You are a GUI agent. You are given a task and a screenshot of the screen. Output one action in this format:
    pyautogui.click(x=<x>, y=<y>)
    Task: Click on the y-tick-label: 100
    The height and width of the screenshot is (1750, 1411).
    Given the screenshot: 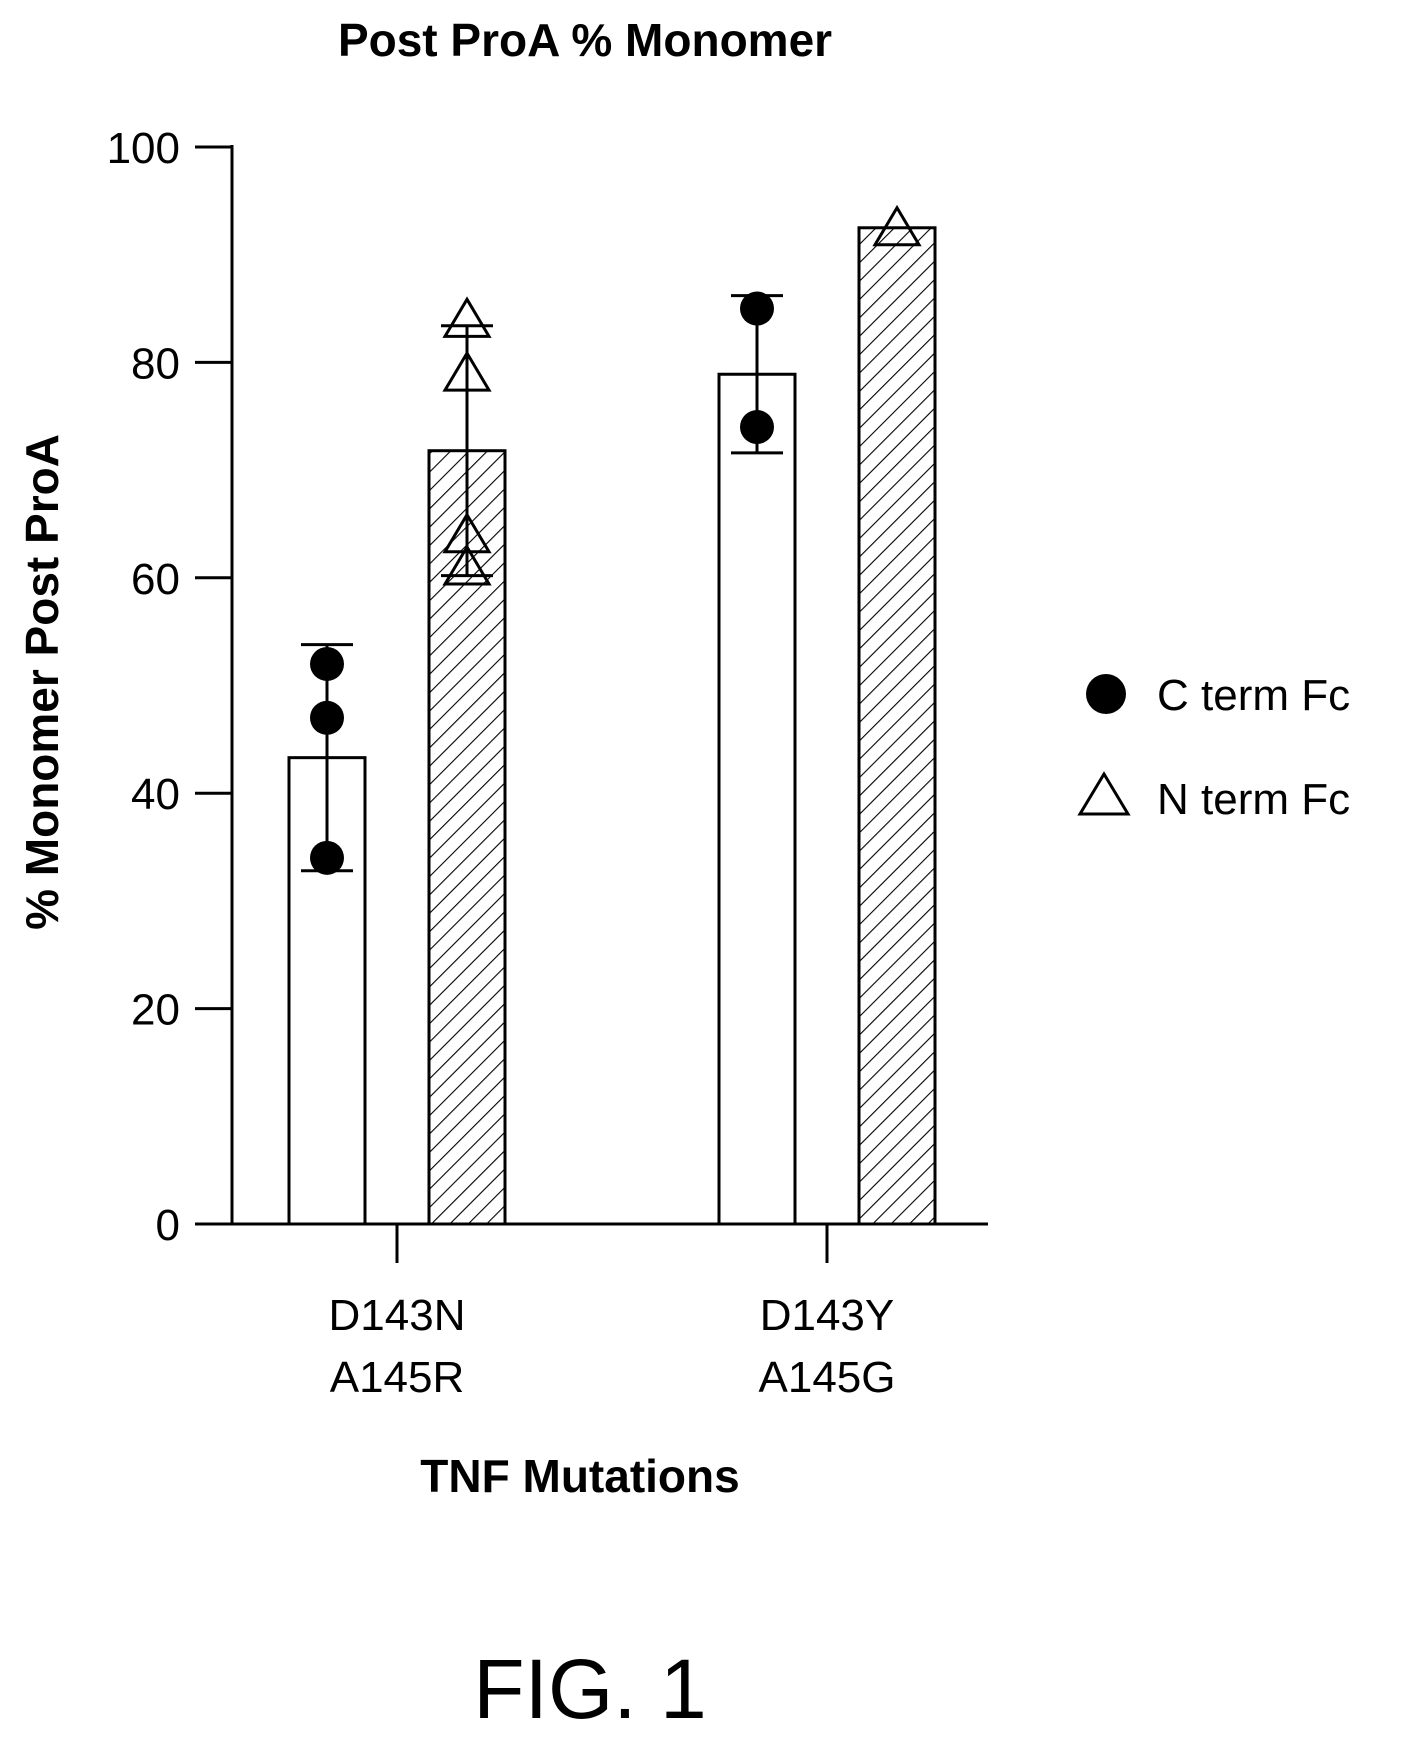 What is the action you would take?
    pyautogui.click(x=143, y=148)
    